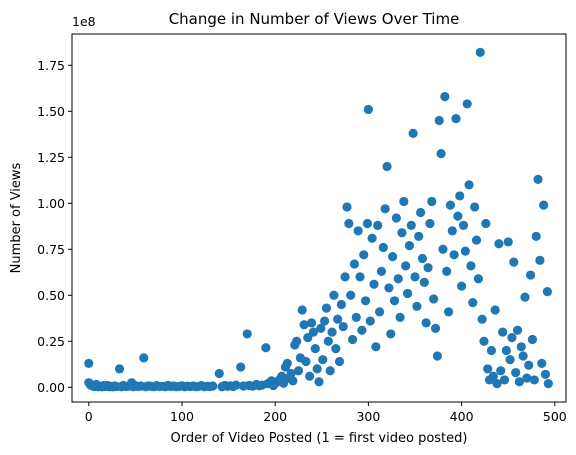  I want to click on chart-title: Change in Number of Views Over Time, so click(314, 19).